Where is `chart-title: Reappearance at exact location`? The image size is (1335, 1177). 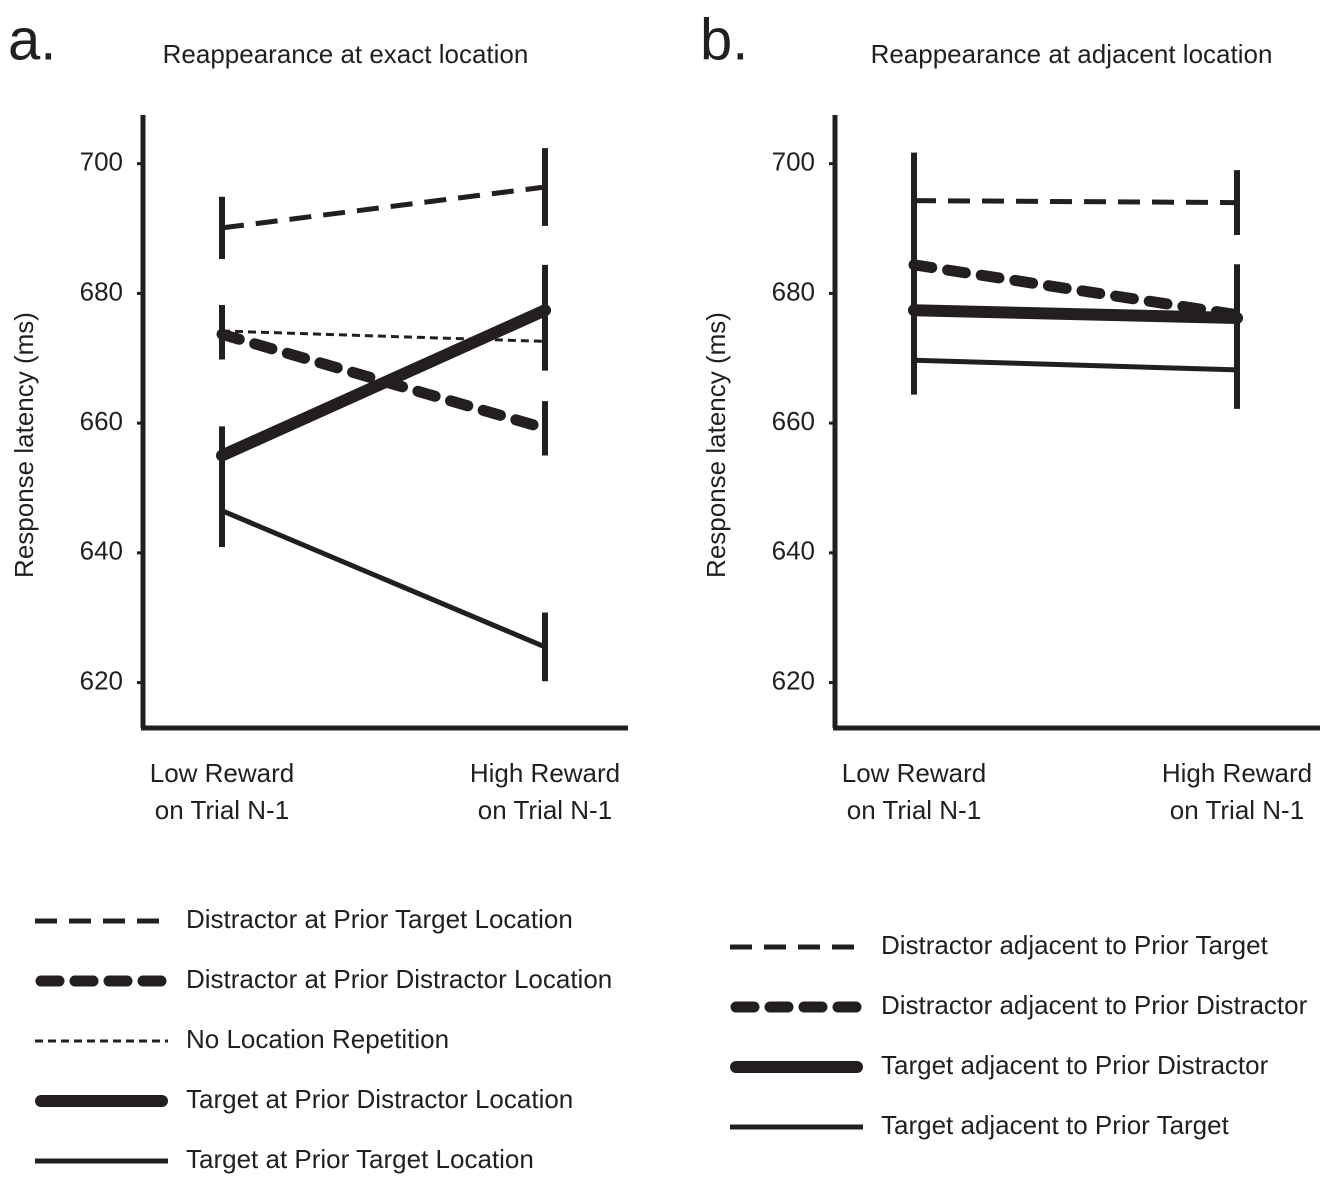 chart-title: Reappearance at exact location is located at coordinates (346, 54).